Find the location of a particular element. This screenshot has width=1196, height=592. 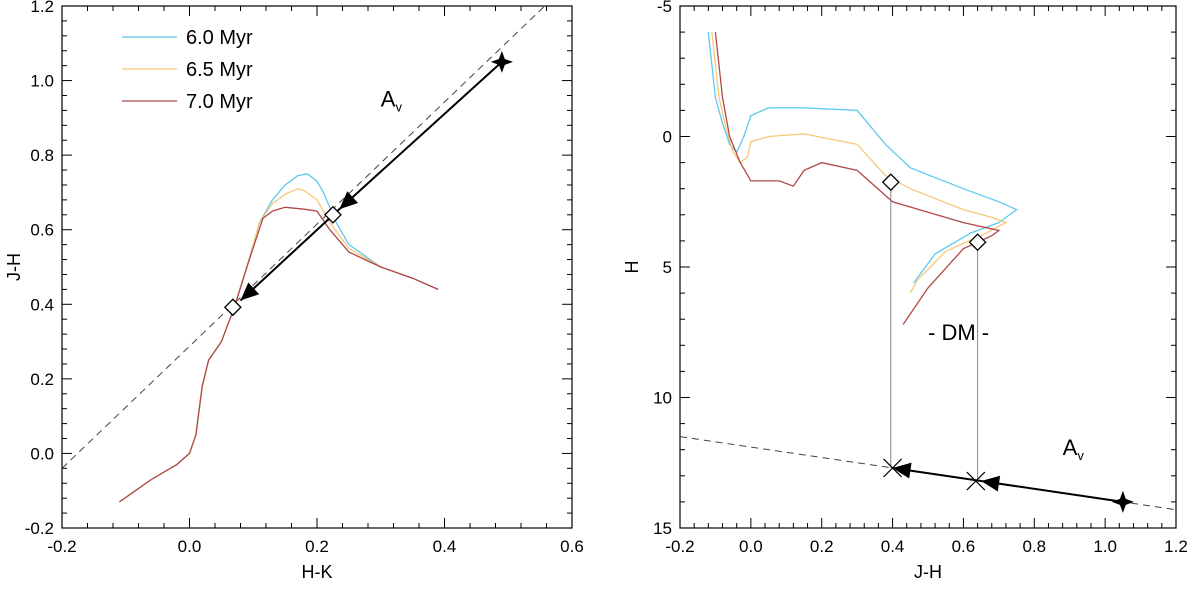

y-tick-label: 0.4 is located at coordinates (42, 304).